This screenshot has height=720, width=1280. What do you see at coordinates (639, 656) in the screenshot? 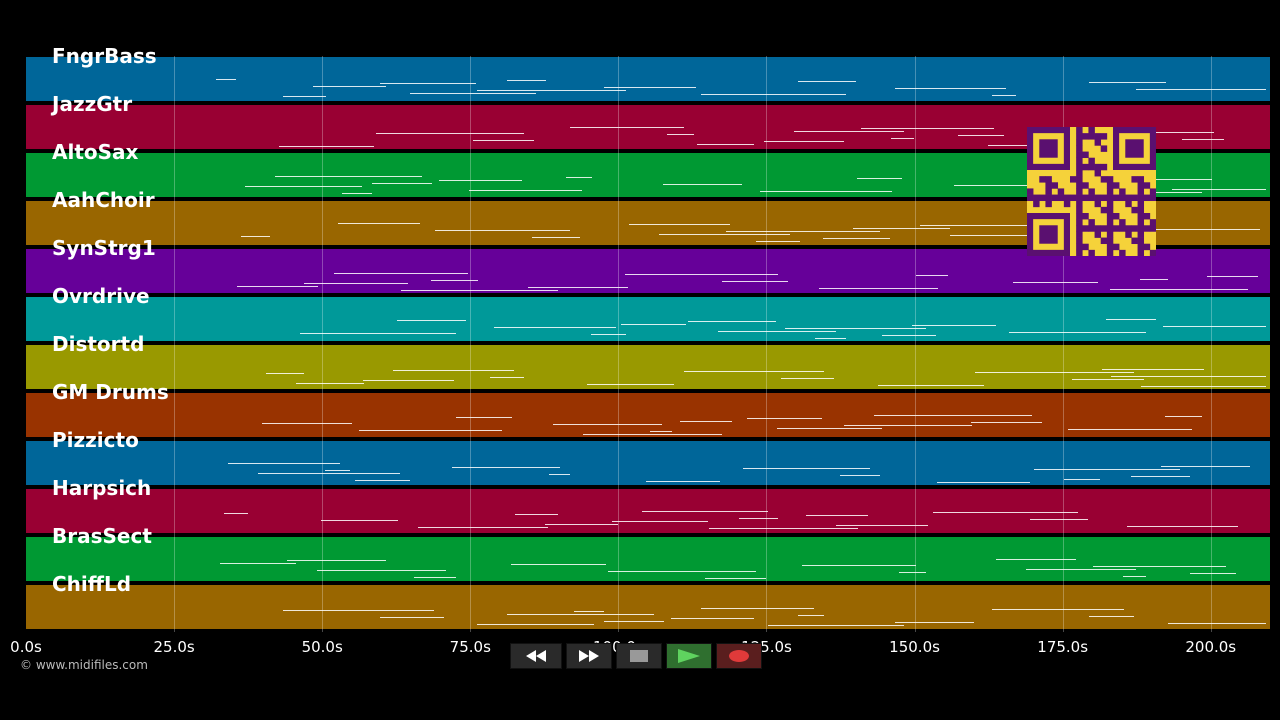
I see `stop-button` at bounding box center [639, 656].